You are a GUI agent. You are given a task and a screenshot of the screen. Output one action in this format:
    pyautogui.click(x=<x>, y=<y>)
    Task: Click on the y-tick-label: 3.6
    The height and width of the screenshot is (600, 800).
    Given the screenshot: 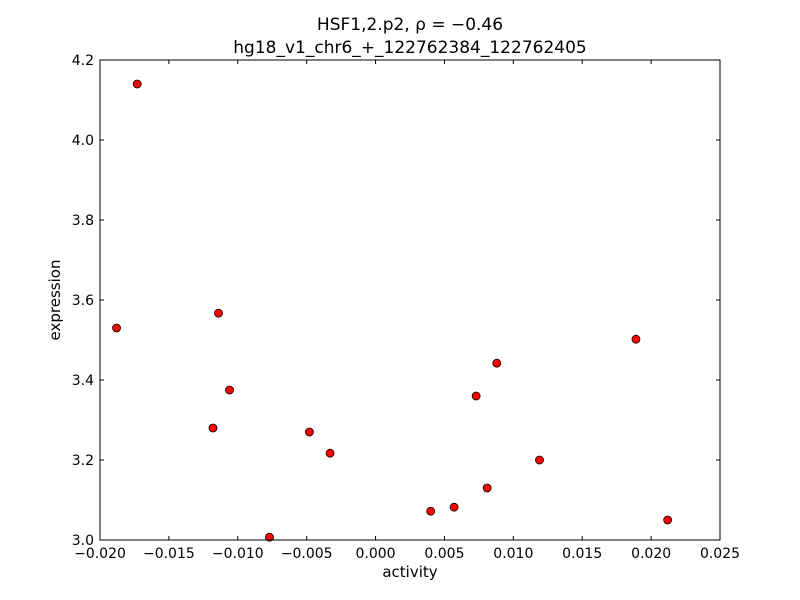 What is the action you would take?
    pyautogui.click(x=83, y=301)
    